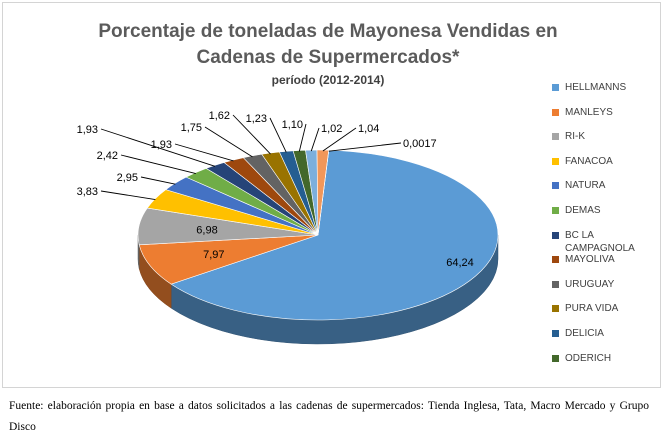  Describe the element at coordinates (606, 210) in the screenshot. I see `legend-item: DEMAS` at that location.